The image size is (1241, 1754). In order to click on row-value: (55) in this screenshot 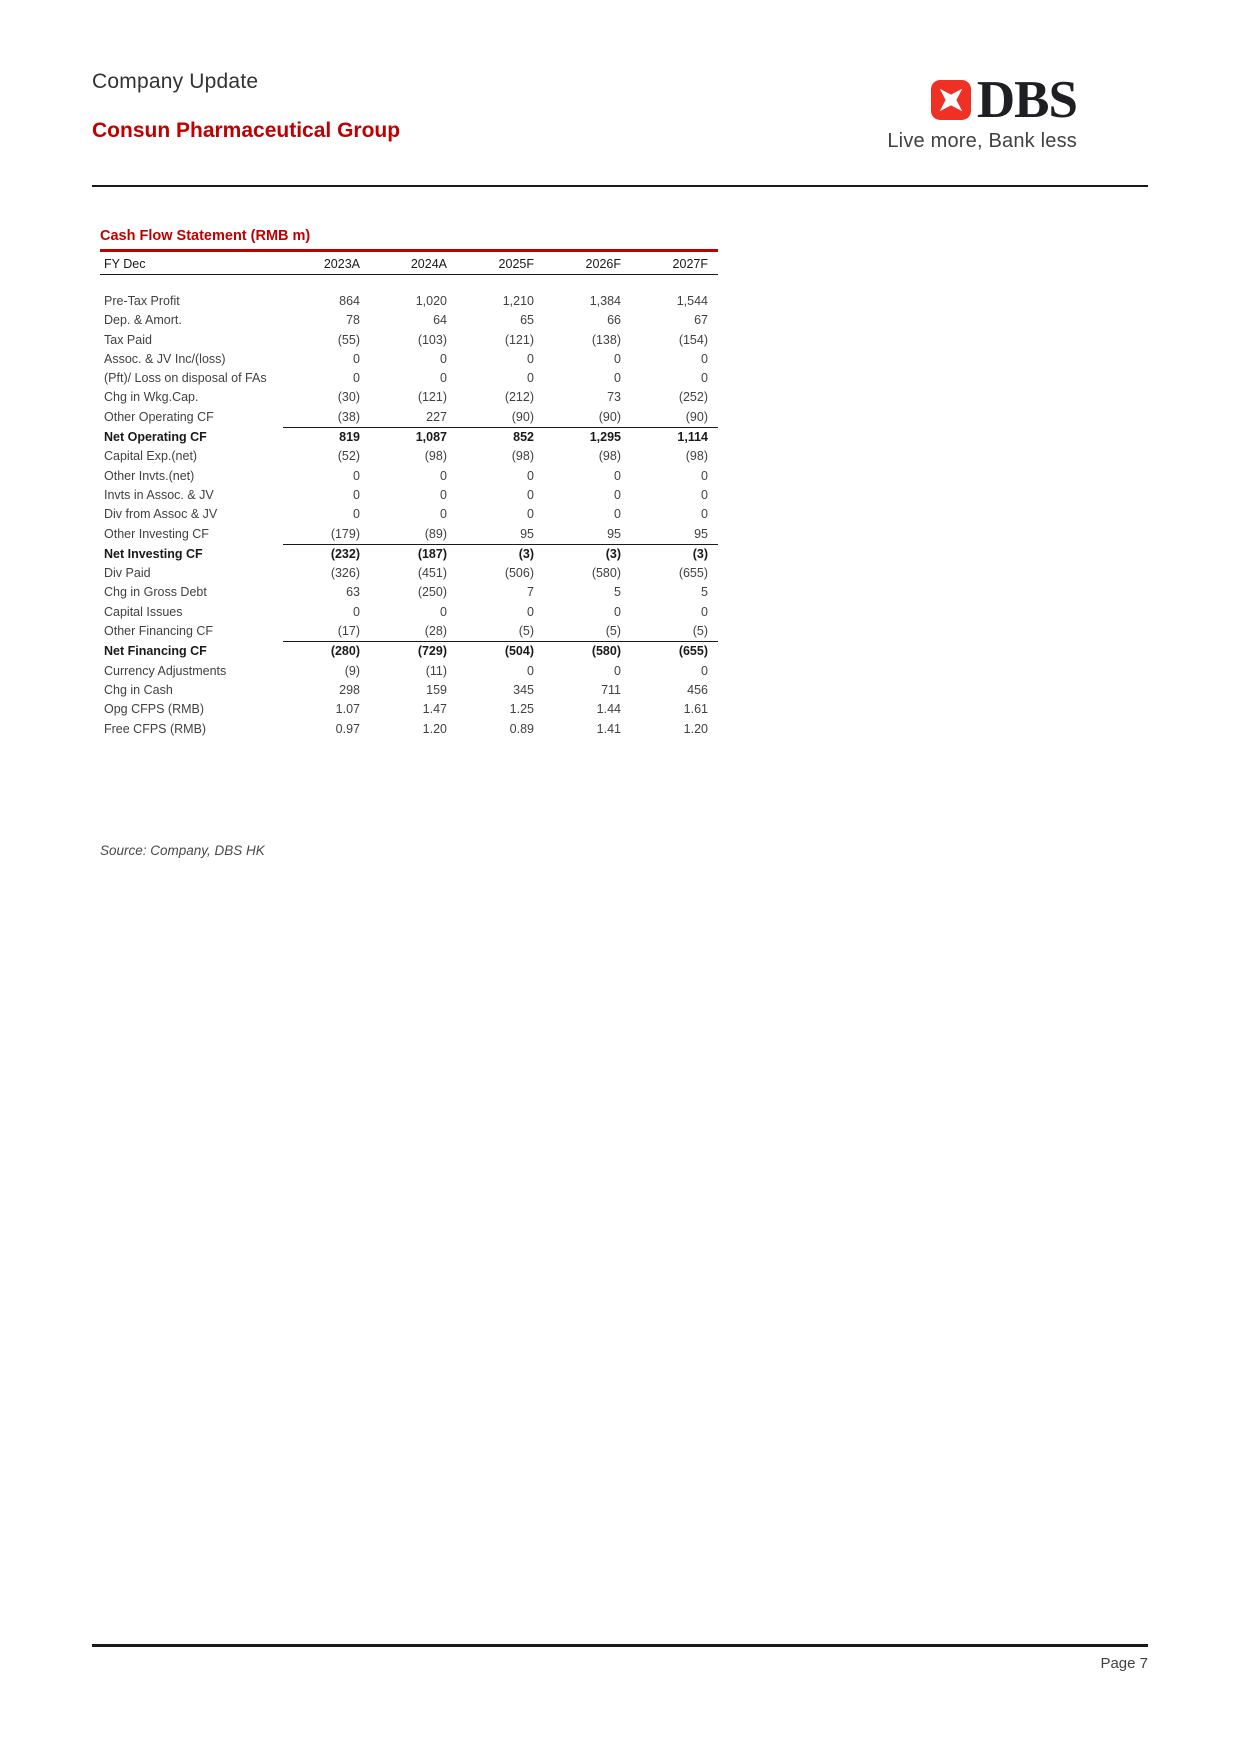, I will do `click(348, 339)`.